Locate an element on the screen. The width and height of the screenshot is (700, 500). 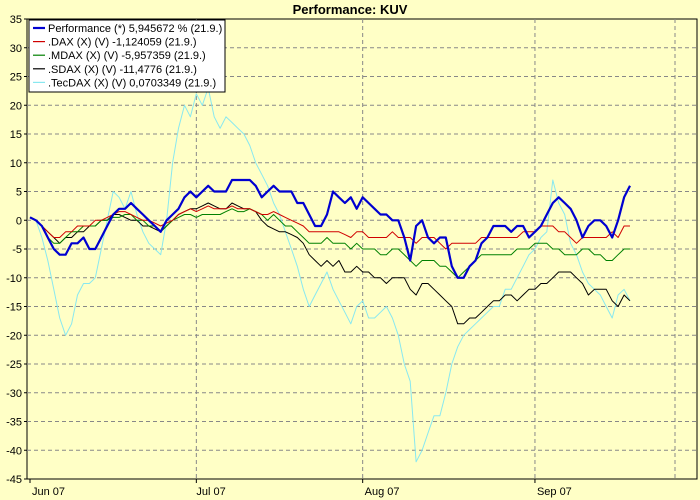
y-tick-label: -30 is located at coordinates (14, 394).